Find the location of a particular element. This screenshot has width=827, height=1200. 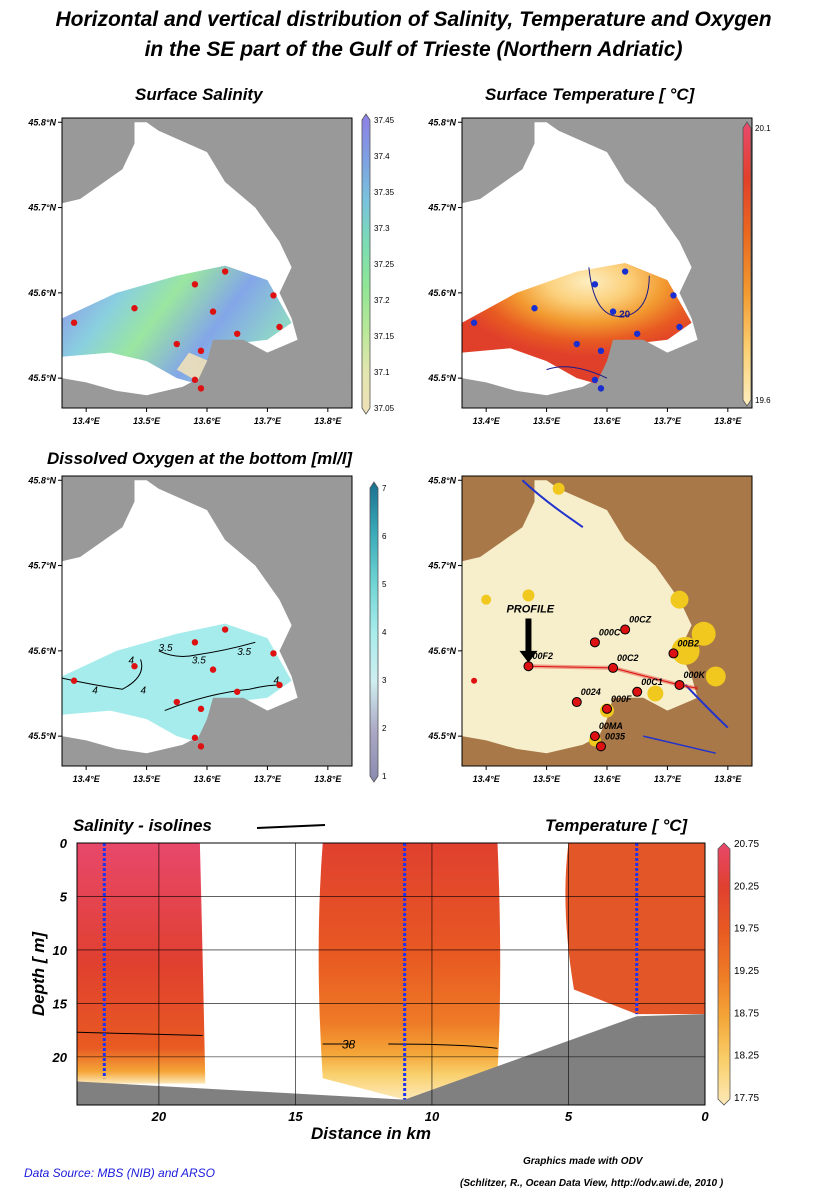

section-field-middle is located at coordinates (409, 971).